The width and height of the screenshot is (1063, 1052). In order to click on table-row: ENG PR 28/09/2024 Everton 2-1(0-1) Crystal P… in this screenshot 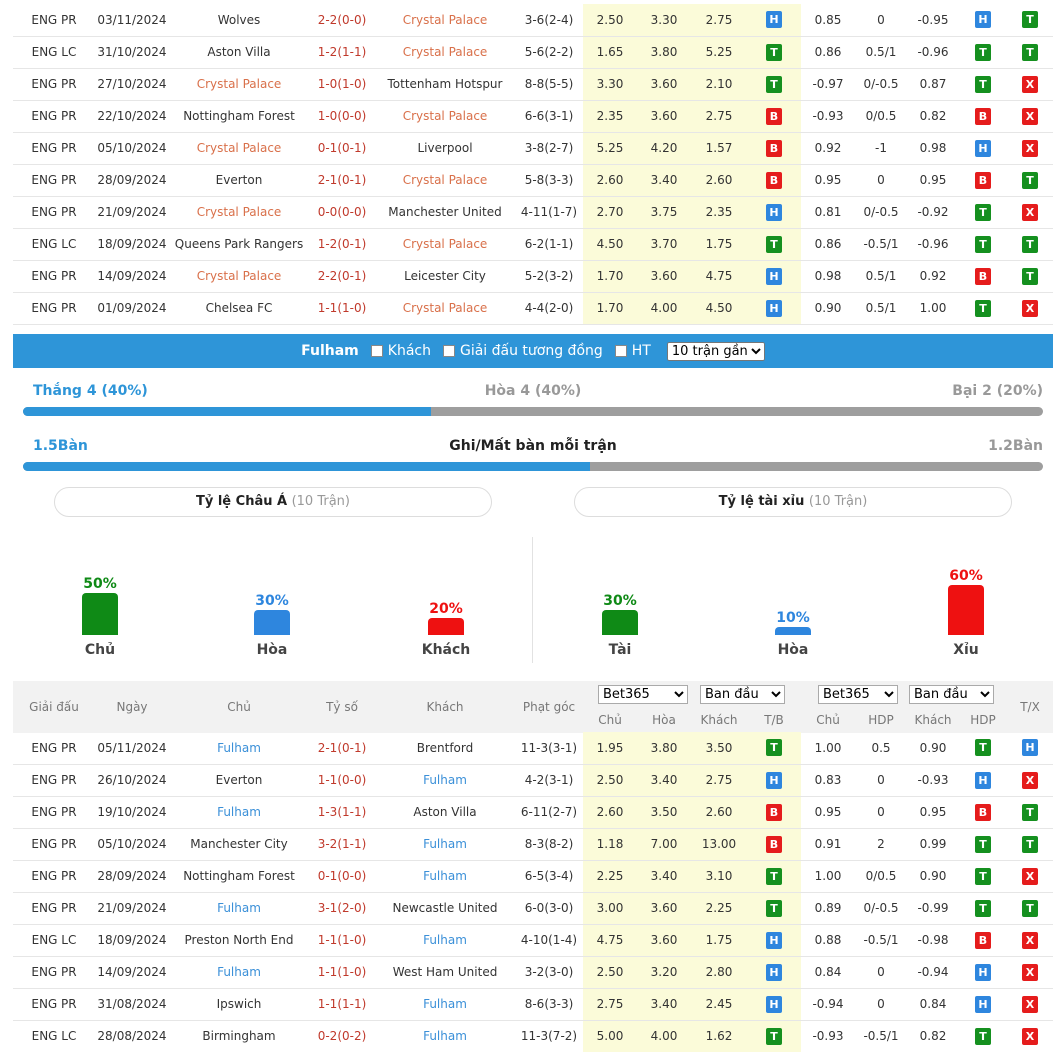, I will do `click(533, 180)`.